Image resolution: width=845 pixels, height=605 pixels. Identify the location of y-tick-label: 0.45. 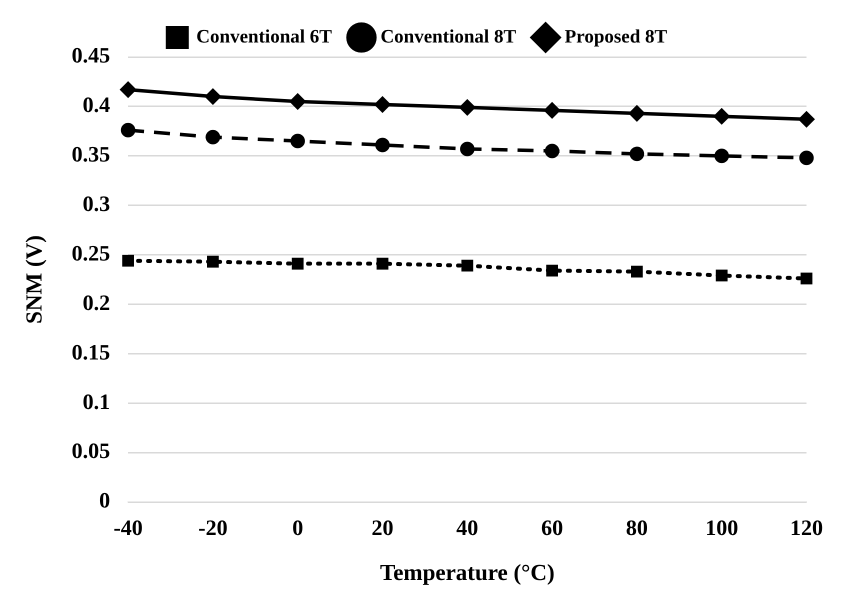
(91, 55).